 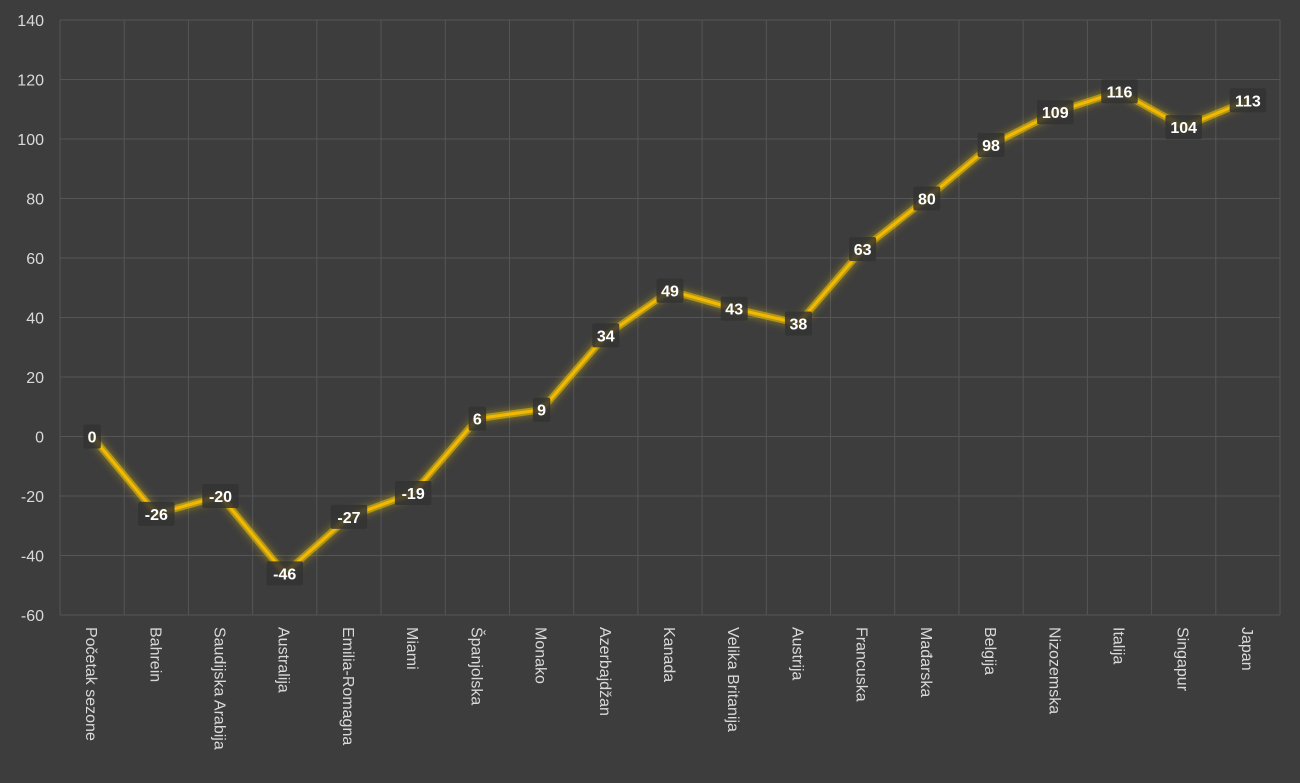 I want to click on data-label: 116, so click(x=1120, y=92).